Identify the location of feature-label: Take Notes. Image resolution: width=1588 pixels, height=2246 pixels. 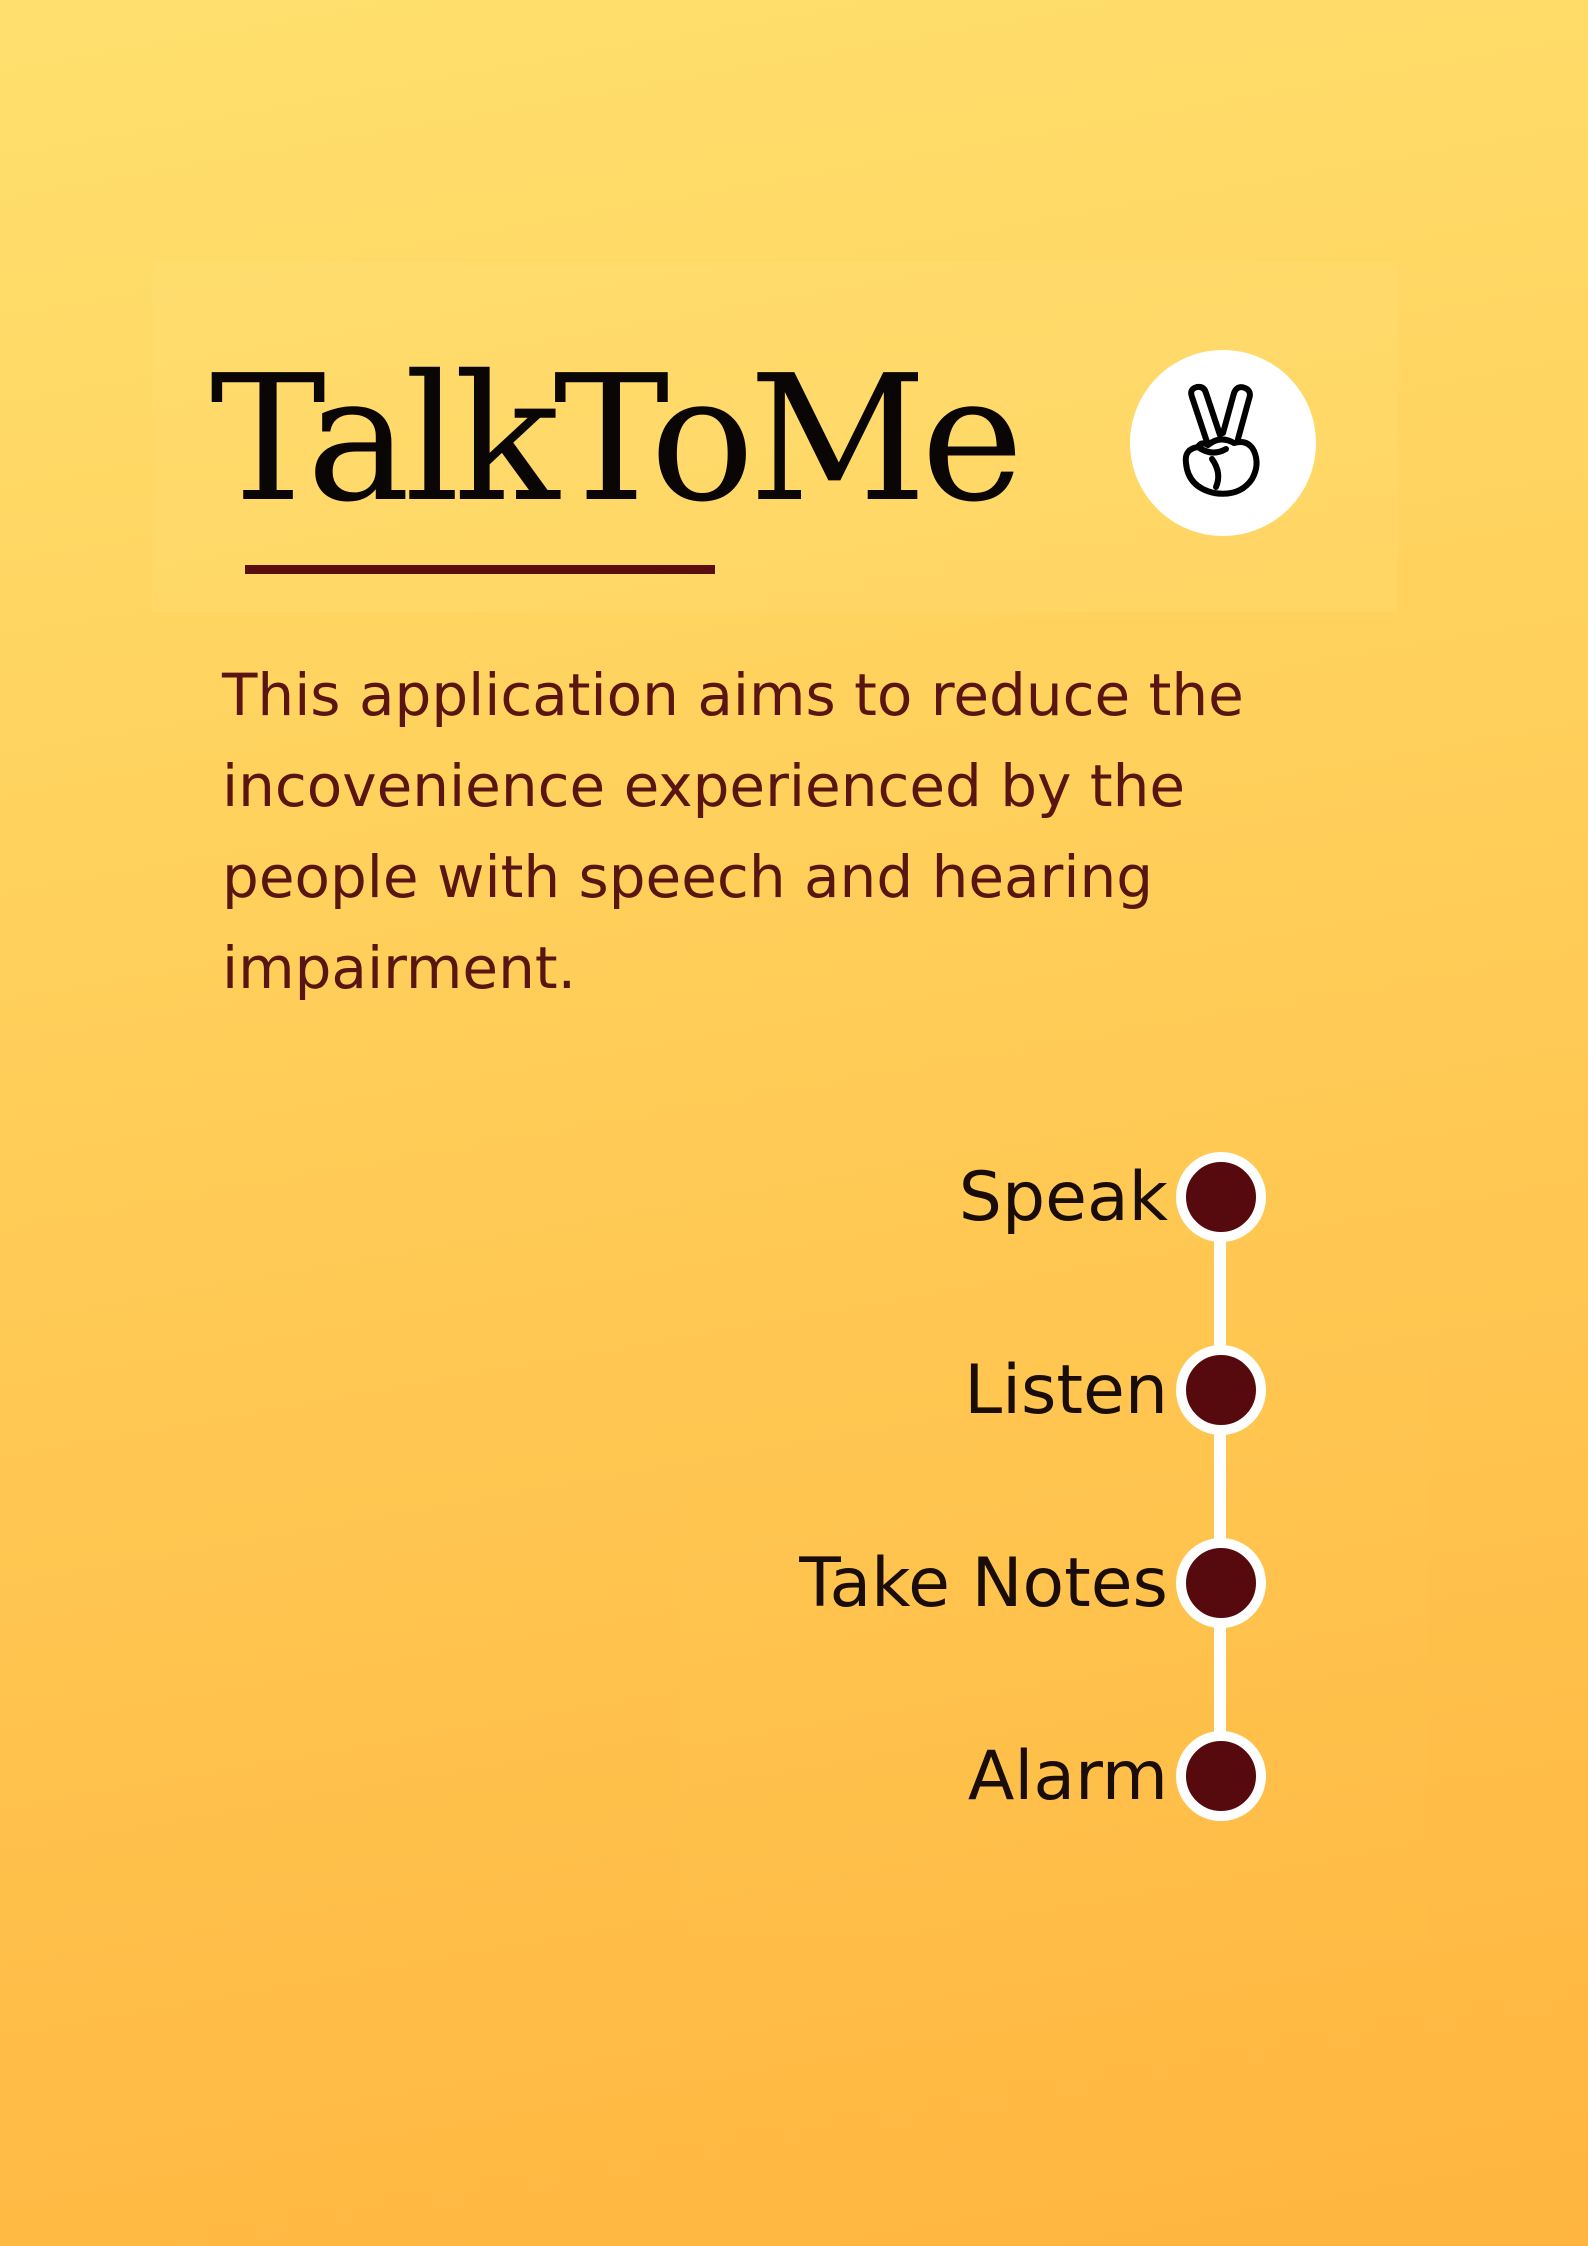
(983, 1583).